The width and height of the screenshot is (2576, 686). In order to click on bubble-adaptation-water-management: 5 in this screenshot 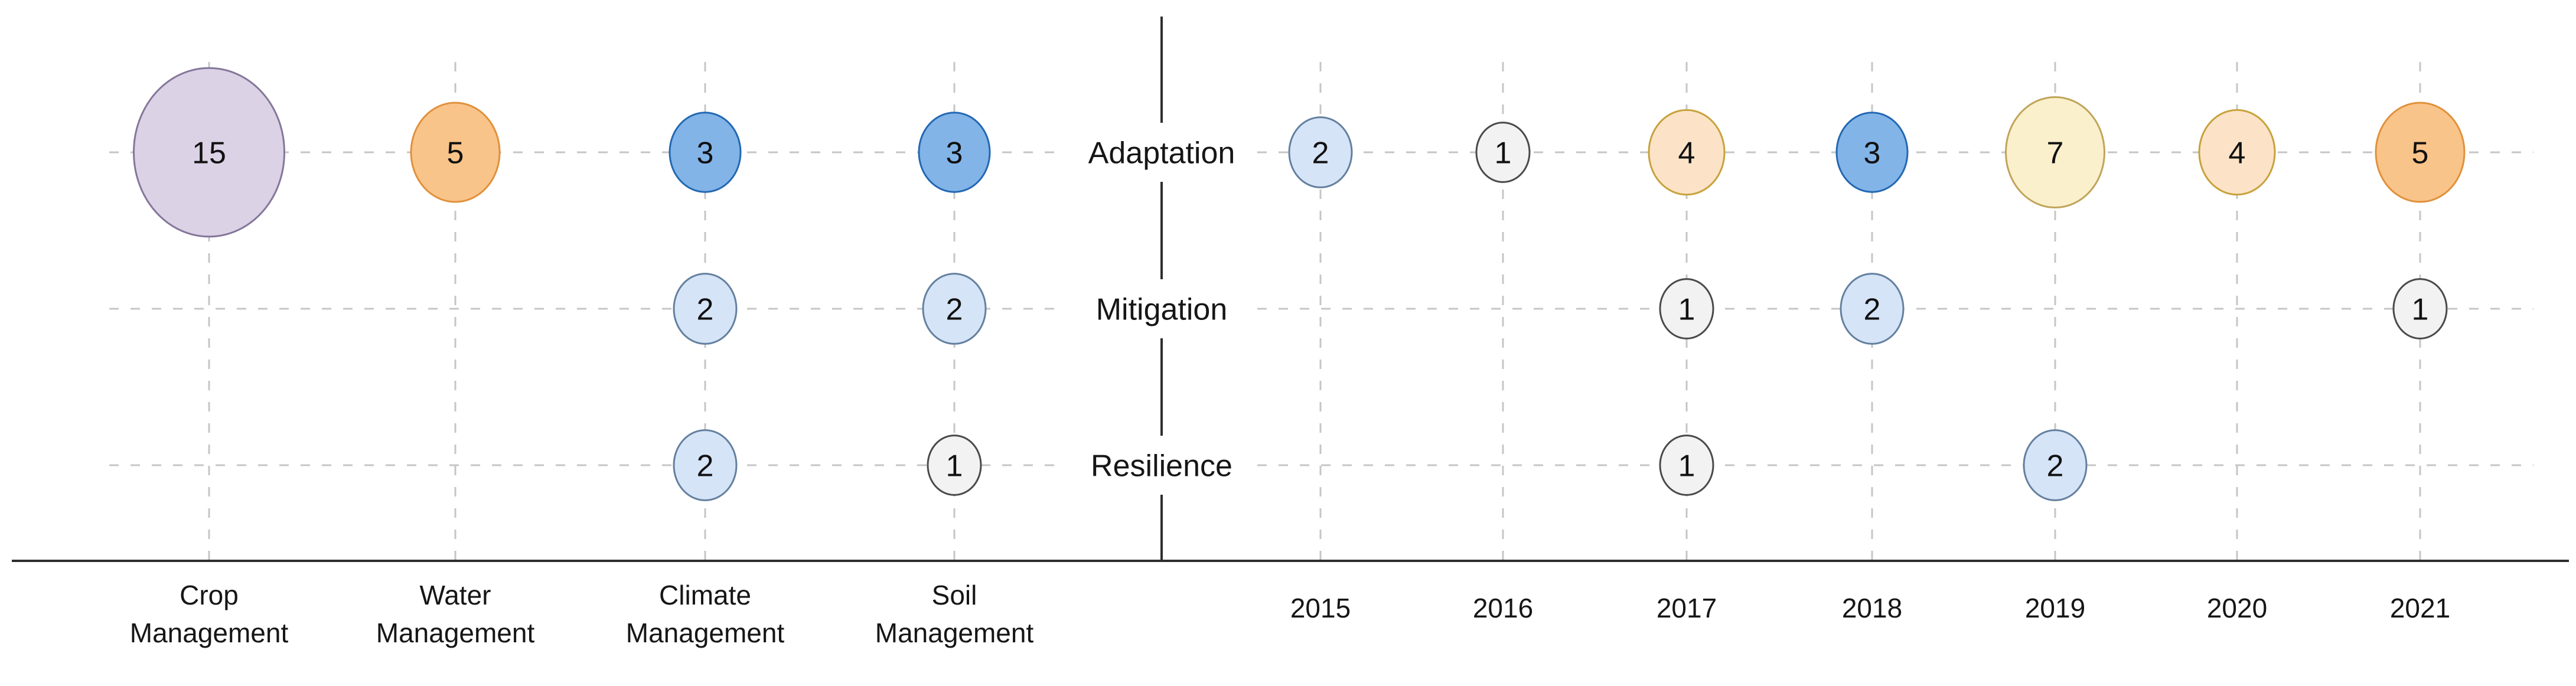, I will do `click(456, 153)`.